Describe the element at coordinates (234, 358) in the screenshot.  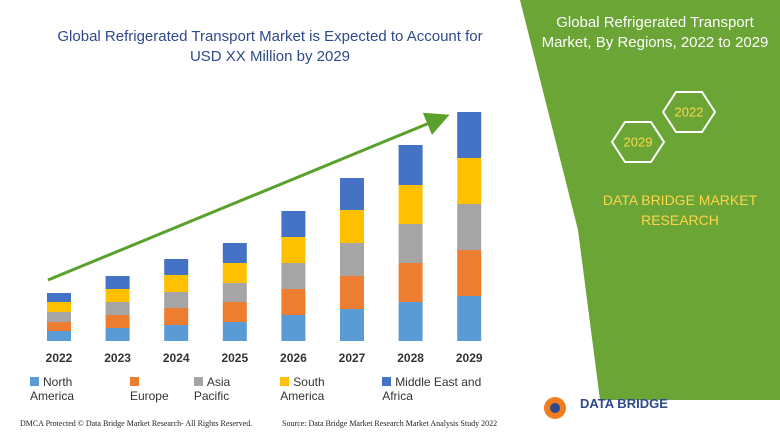
I see `x-tick-label: 2025` at that location.